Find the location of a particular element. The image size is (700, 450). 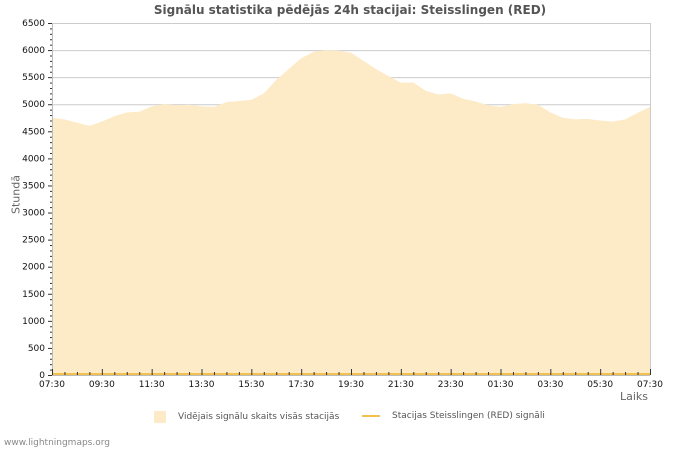

svg-text: 3000 is located at coordinates (33, 214).